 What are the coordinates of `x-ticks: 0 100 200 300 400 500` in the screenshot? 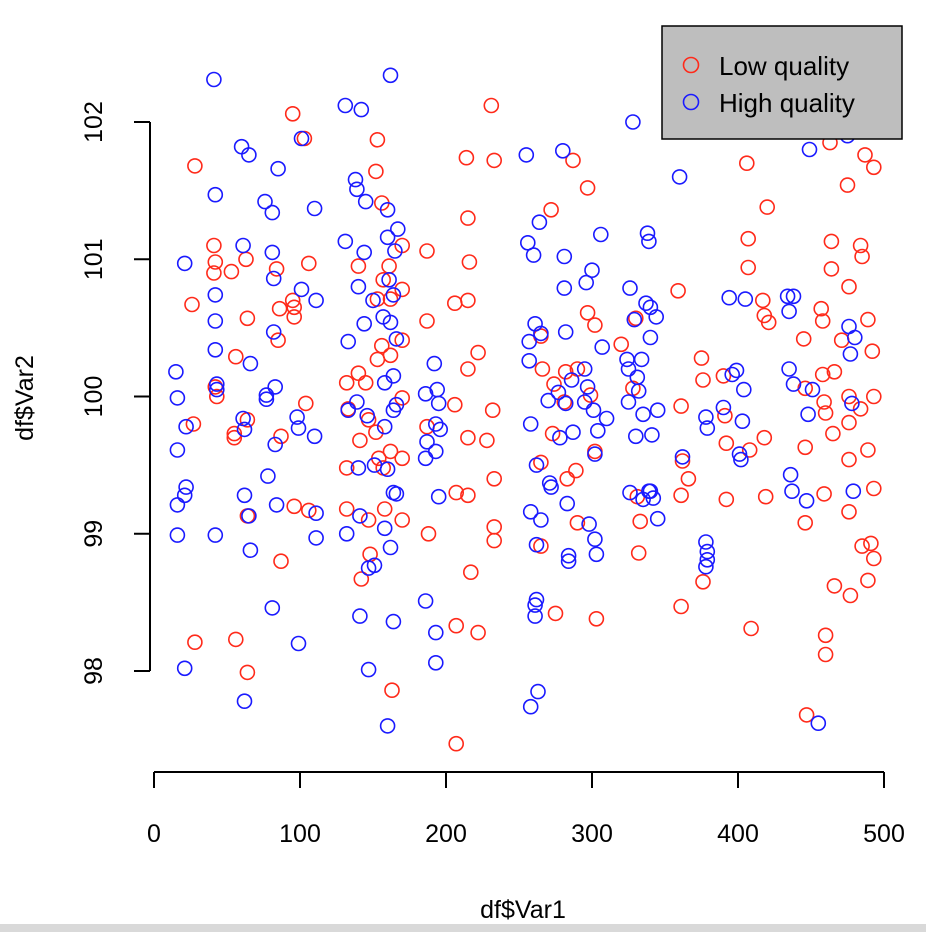 It's located at (526, 810).